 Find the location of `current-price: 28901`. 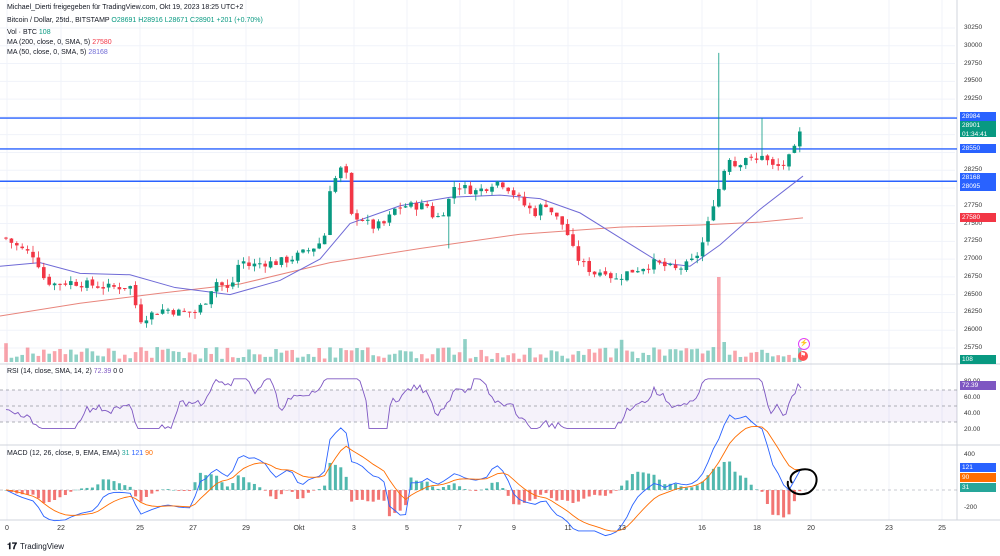

current-price: 28901 is located at coordinates (971, 125).